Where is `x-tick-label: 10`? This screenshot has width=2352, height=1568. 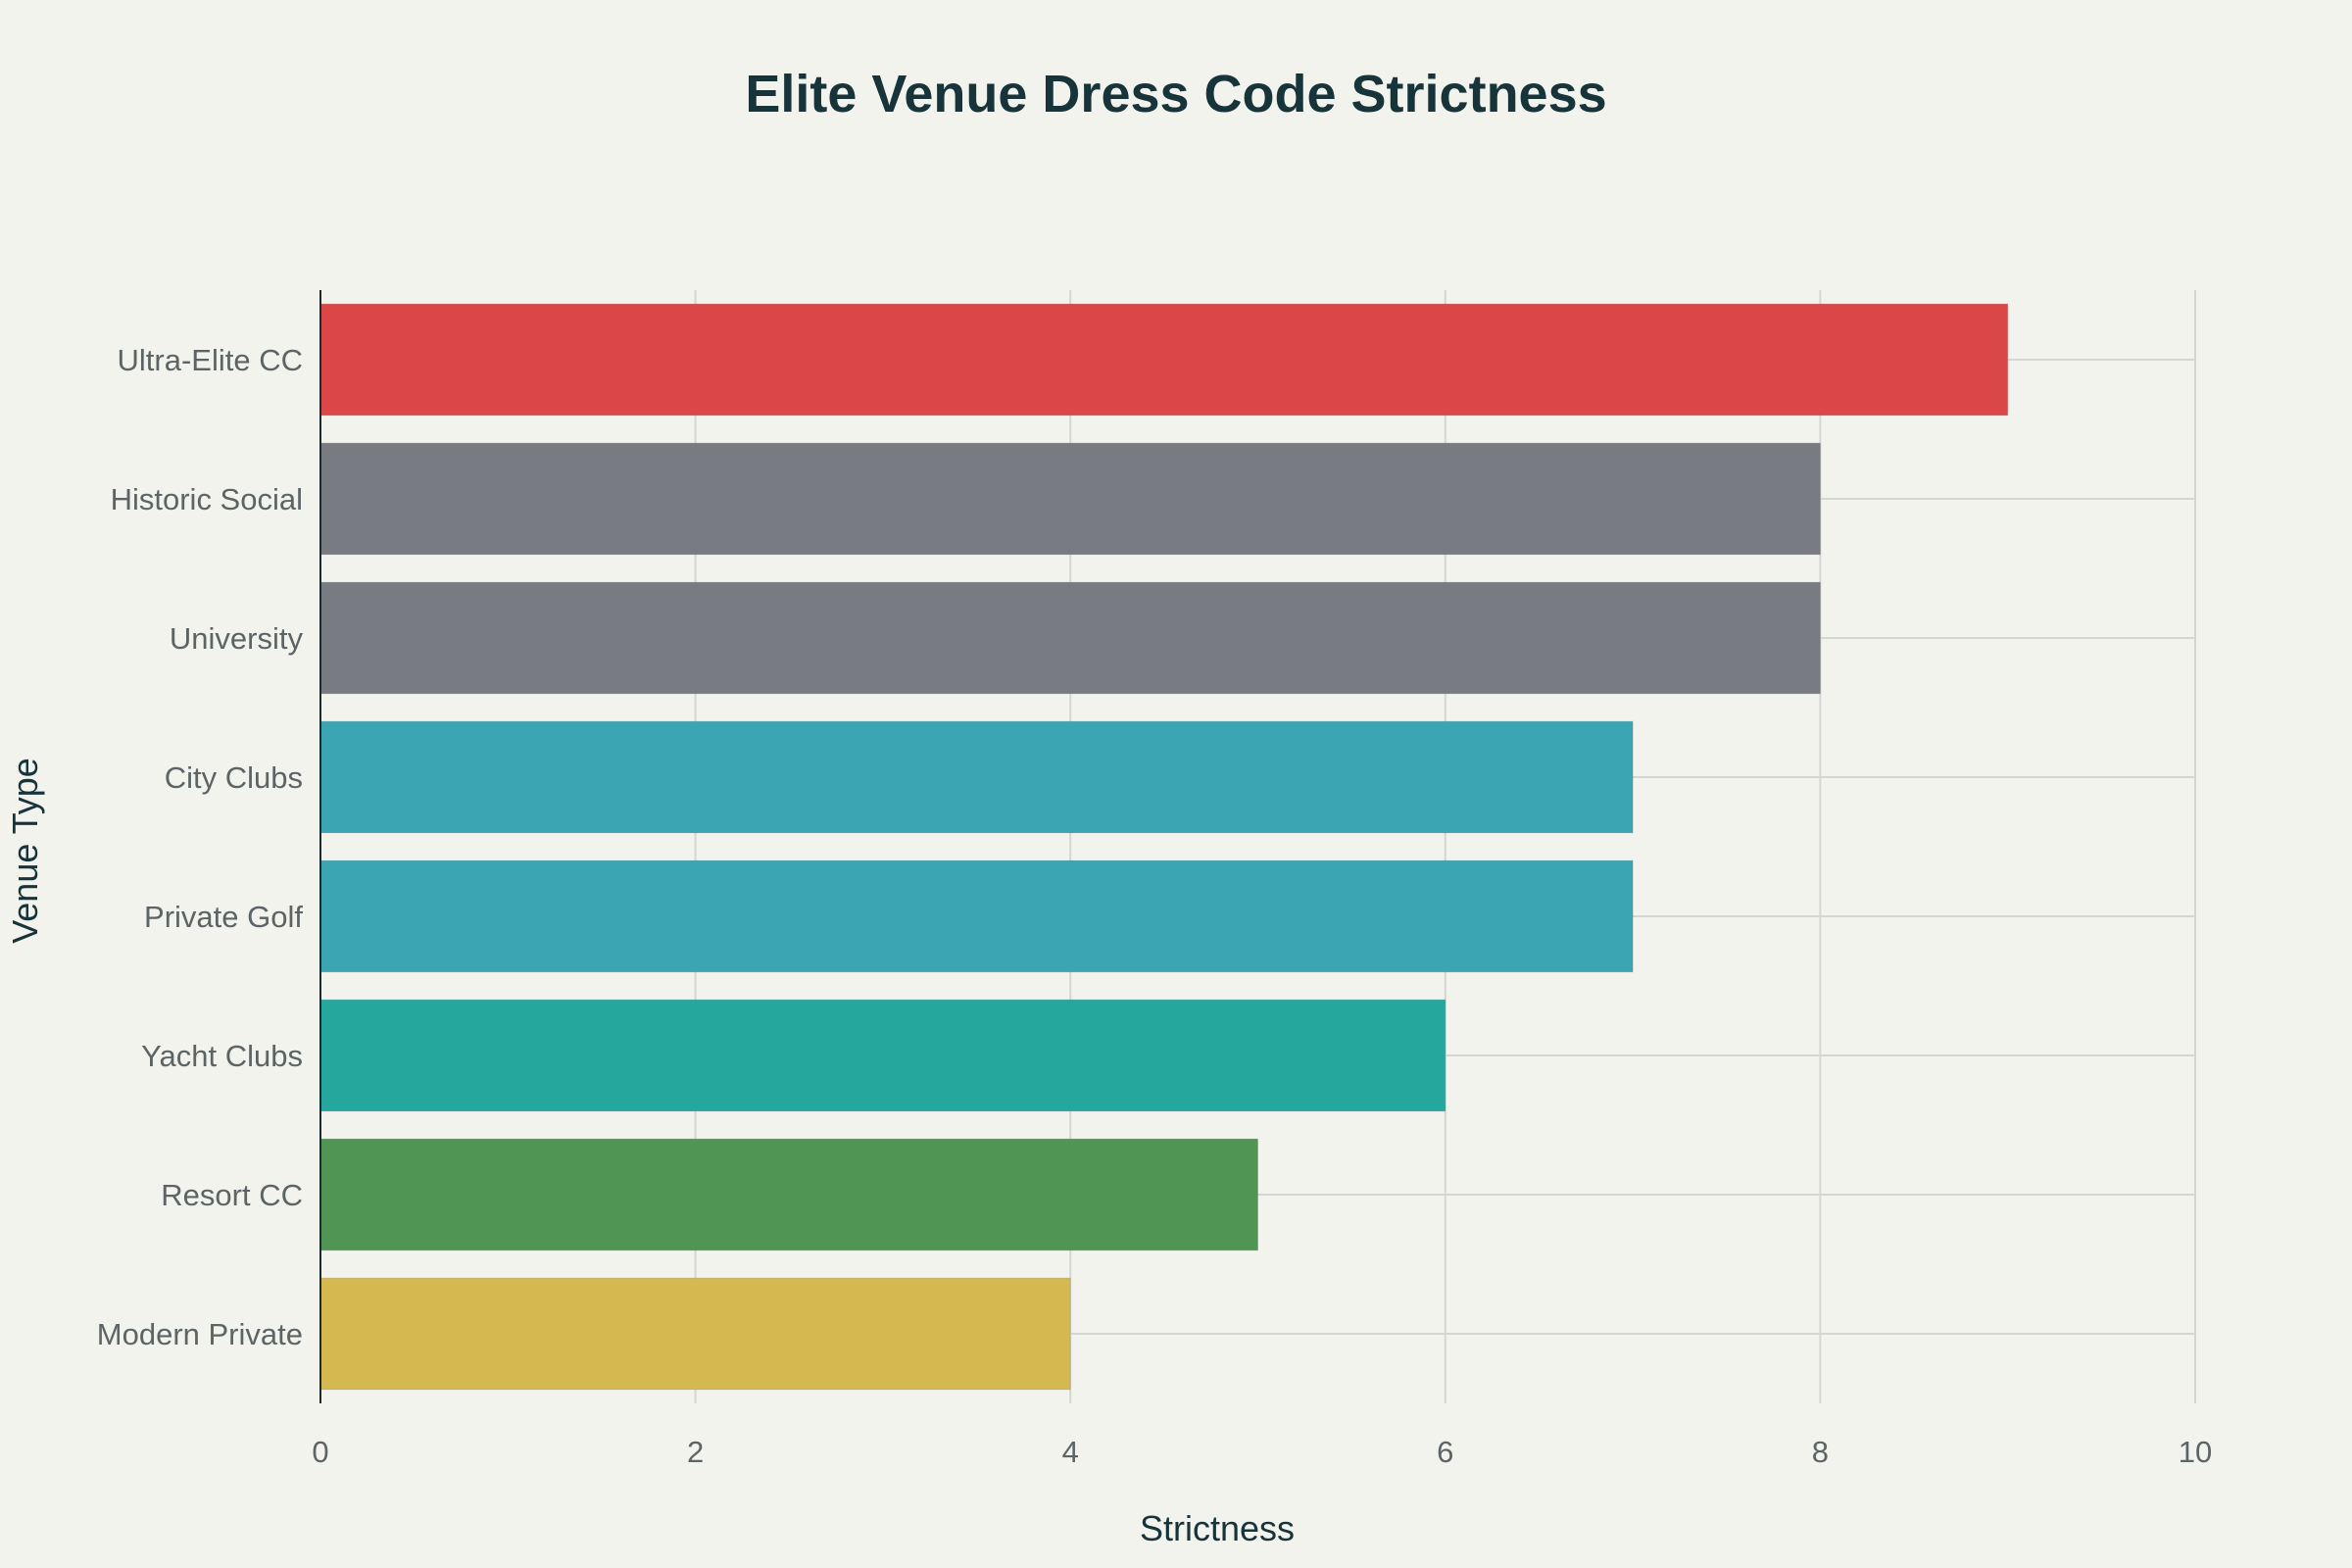 x-tick-label: 10 is located at coordinates (2195, 1452).